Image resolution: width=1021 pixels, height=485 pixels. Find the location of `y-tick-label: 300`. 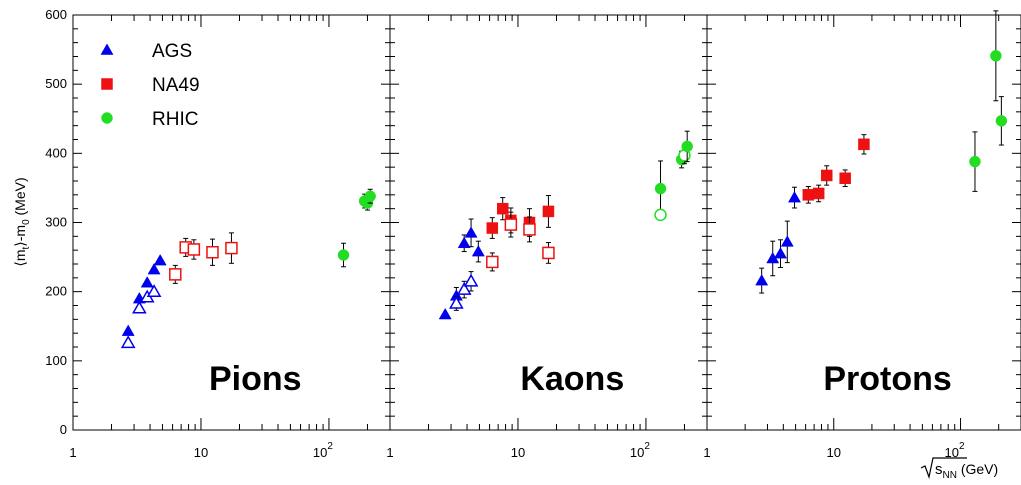

y-tick-label: 300 is located at coordinates (56, 222).